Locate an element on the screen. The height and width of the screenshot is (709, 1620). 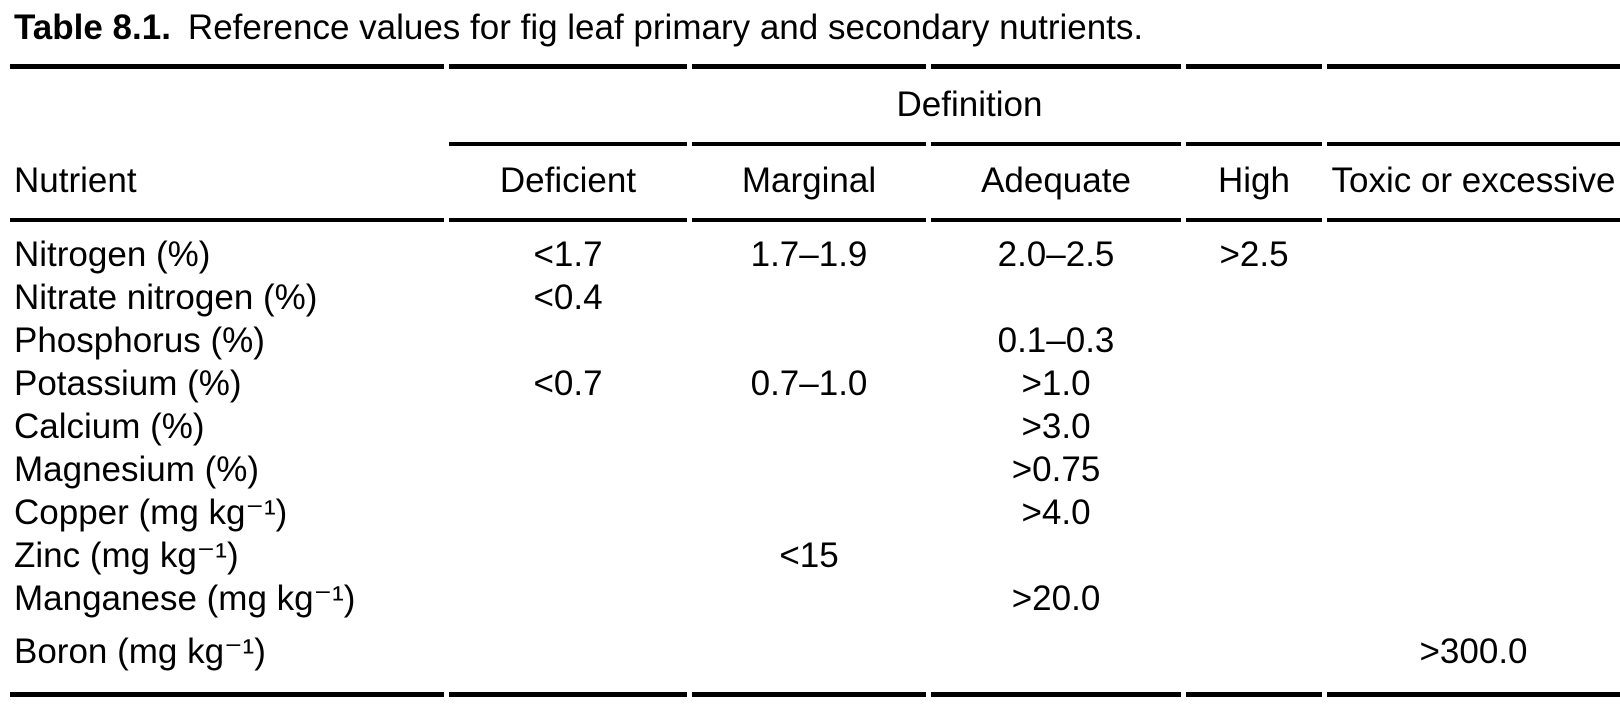
table-cell: <1.7 is located at coordinates (568, 254).